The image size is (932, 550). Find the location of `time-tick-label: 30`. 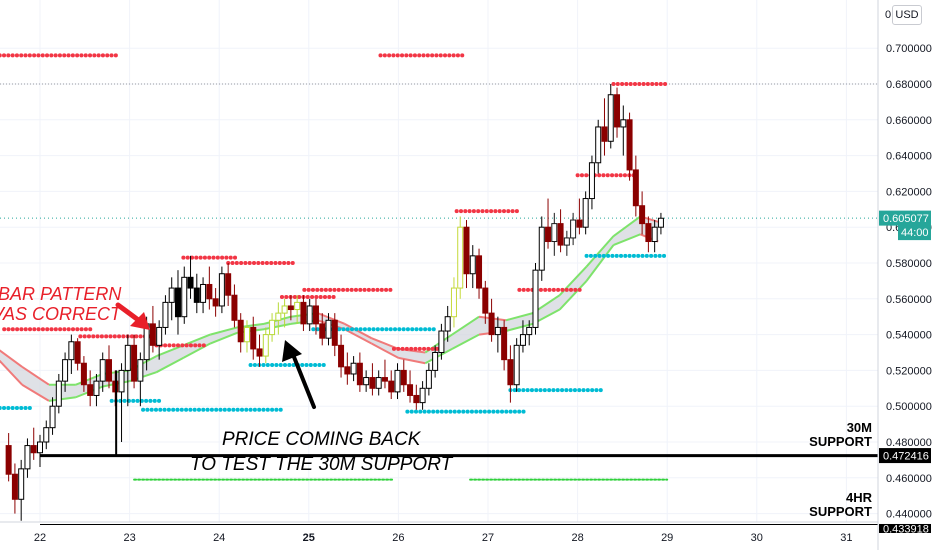

time-tick-label: 30 is located at coordinates (757, 538).